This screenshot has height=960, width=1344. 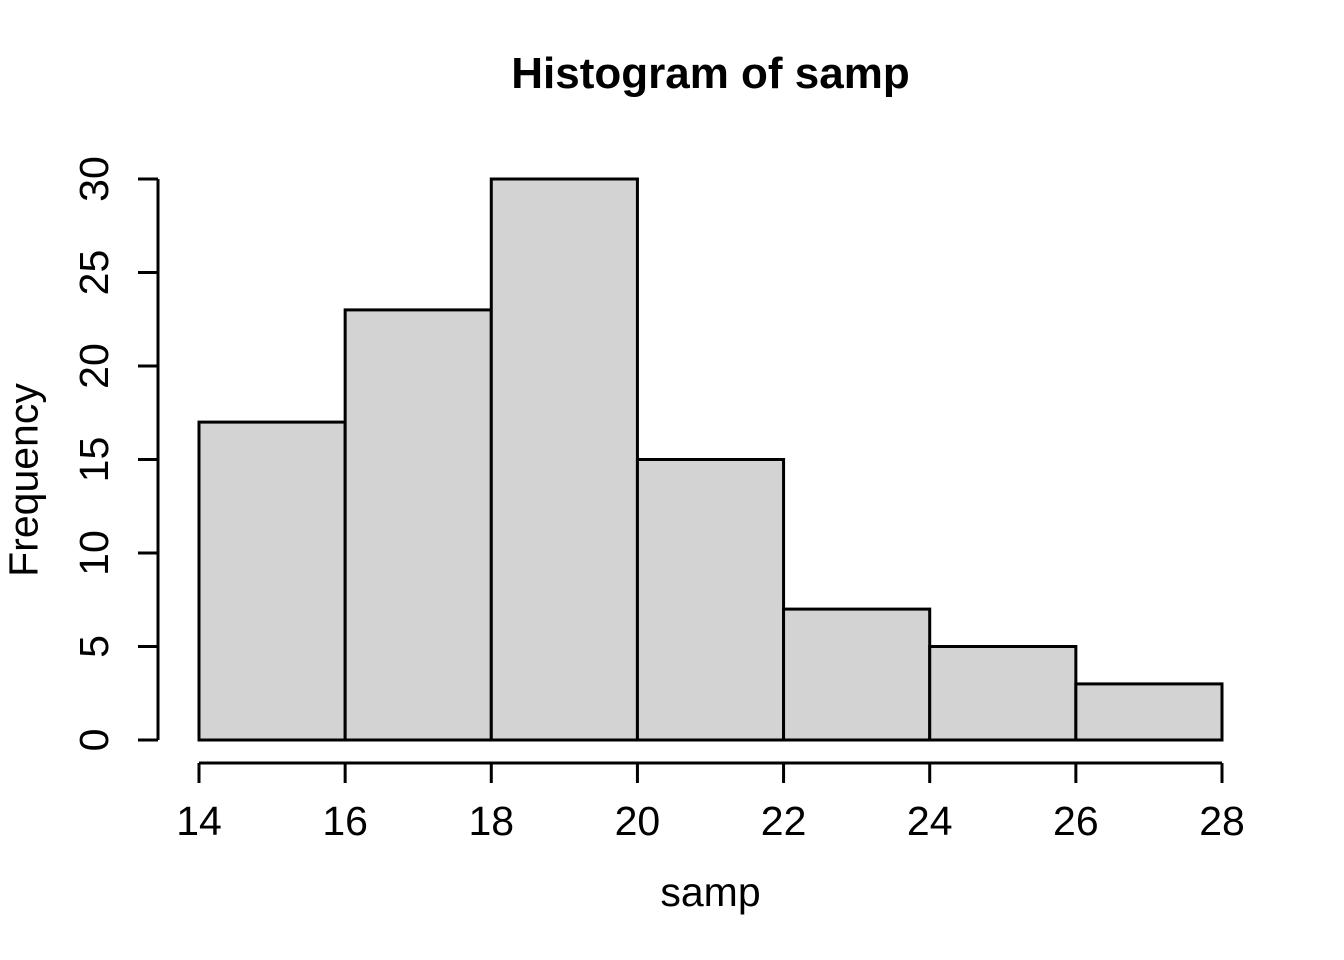 I want to click on y-axis-tick-label: 25, so click(x=94, y=273).